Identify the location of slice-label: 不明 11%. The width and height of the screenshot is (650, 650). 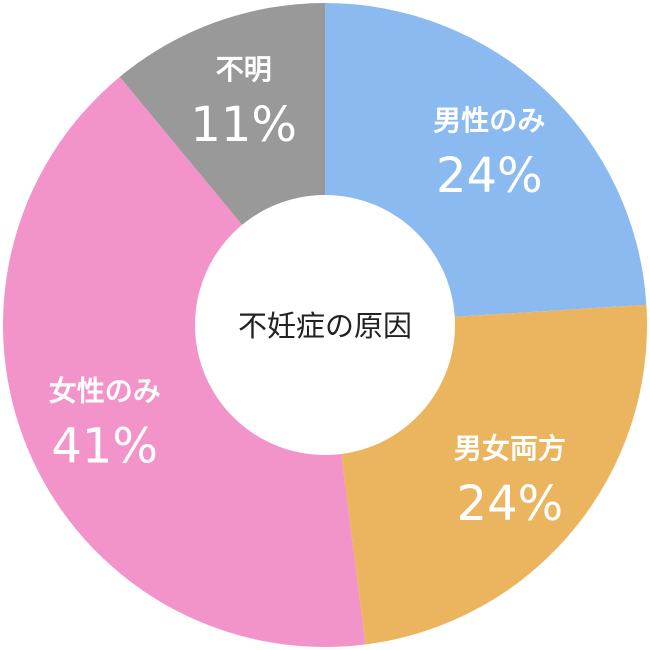
(243, 103).